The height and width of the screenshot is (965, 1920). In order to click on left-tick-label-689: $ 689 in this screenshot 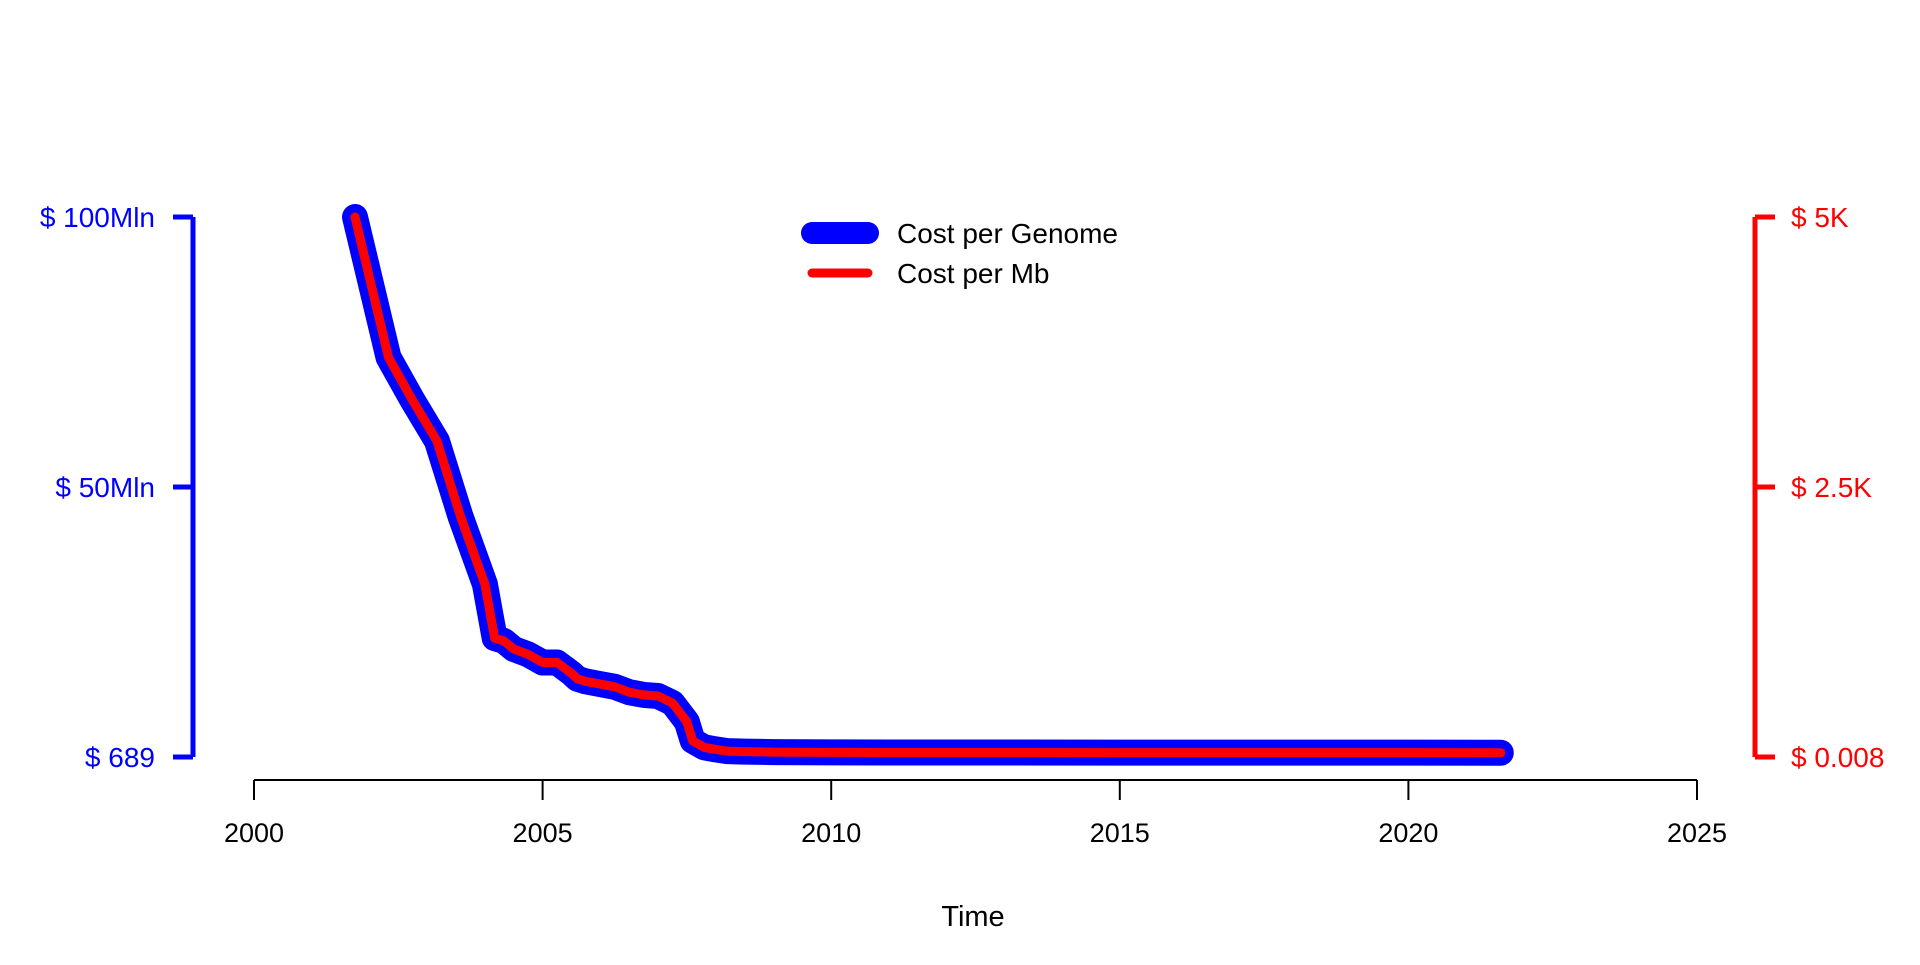, I will do `click(120, 757)`.